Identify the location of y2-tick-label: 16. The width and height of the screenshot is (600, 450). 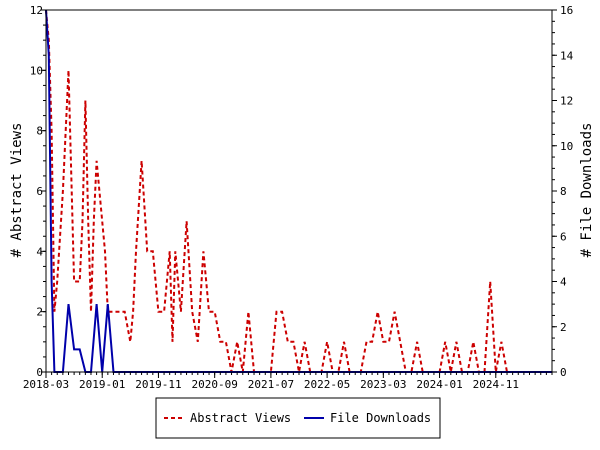
(566, 10).